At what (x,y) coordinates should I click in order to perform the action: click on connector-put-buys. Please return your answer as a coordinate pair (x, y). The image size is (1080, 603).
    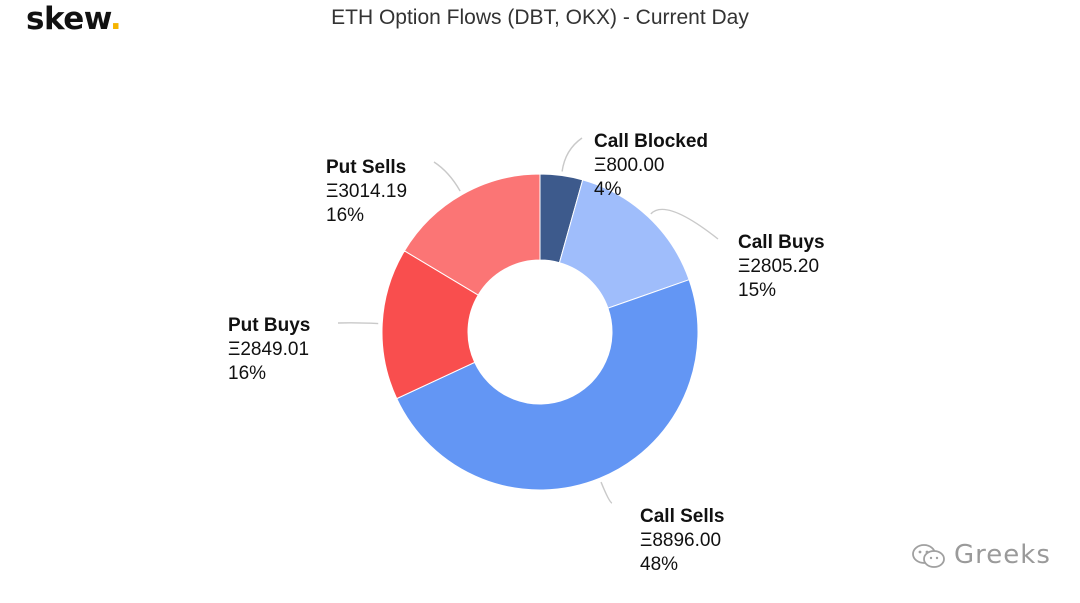
    Looking at the image, I should click on (358, 323).